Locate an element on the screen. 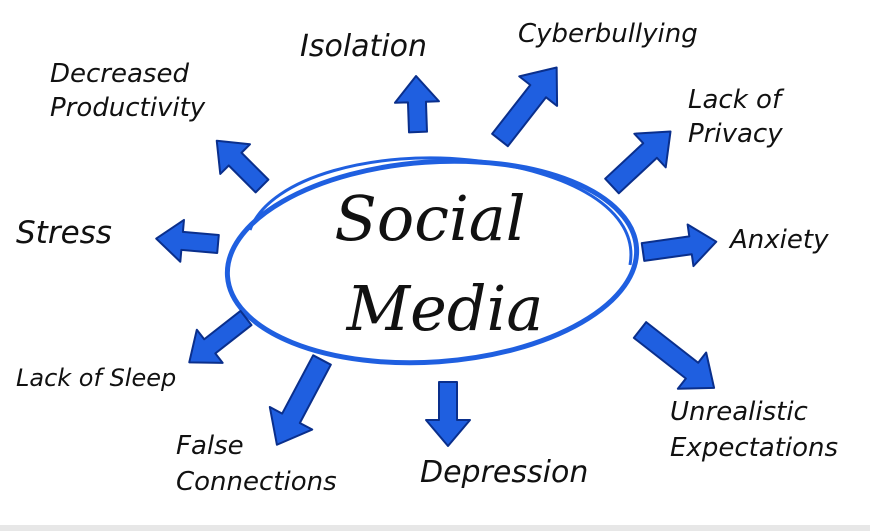 Image resolution: width=870 pixels, height=531 pixels. center-ellipse-overstroke is located at coordinates (440, 211).